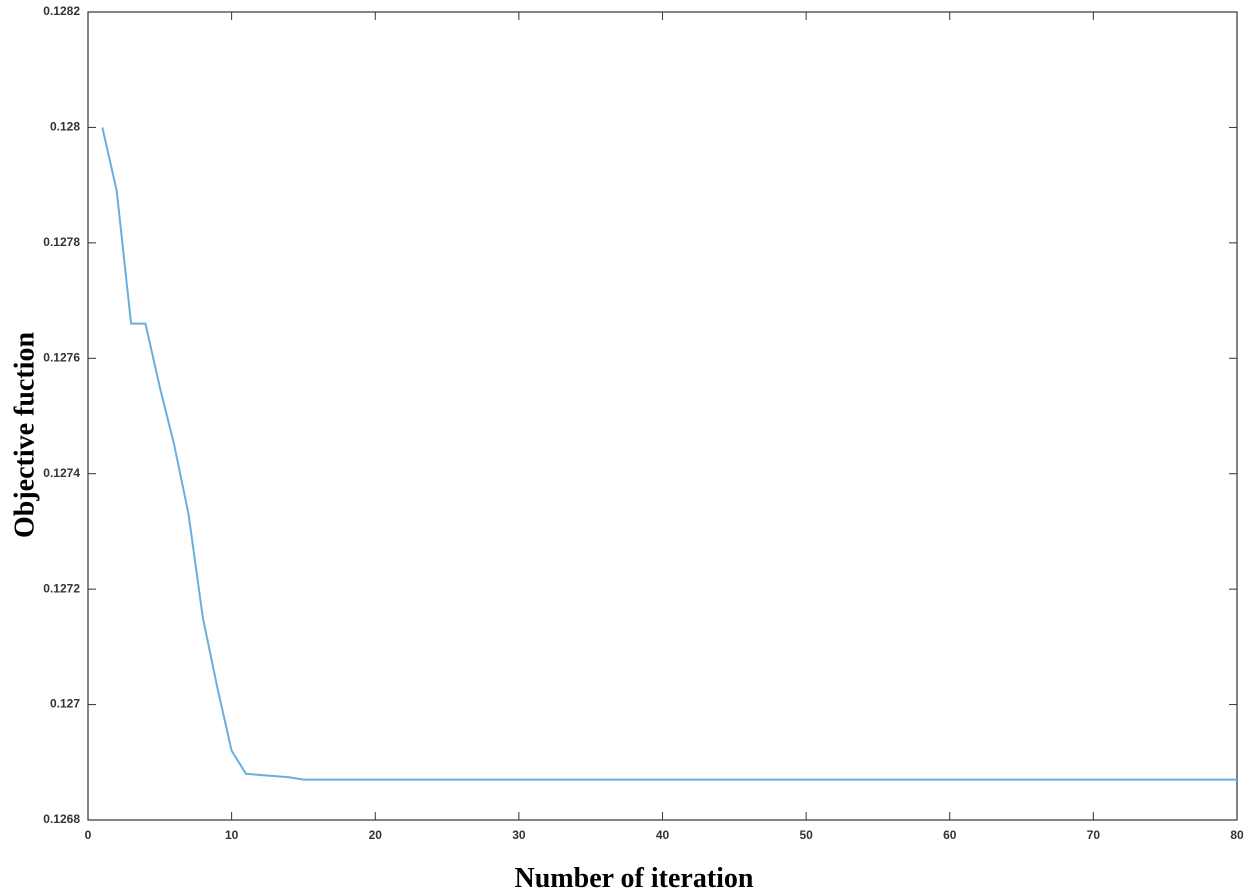 Image resolution: width=1250 pixels, height=895 pixels. What do you see at coordinates (1237, 835) in the screenshot?
I see `x-tick-label: 80` at bounding box center [1237, 835].